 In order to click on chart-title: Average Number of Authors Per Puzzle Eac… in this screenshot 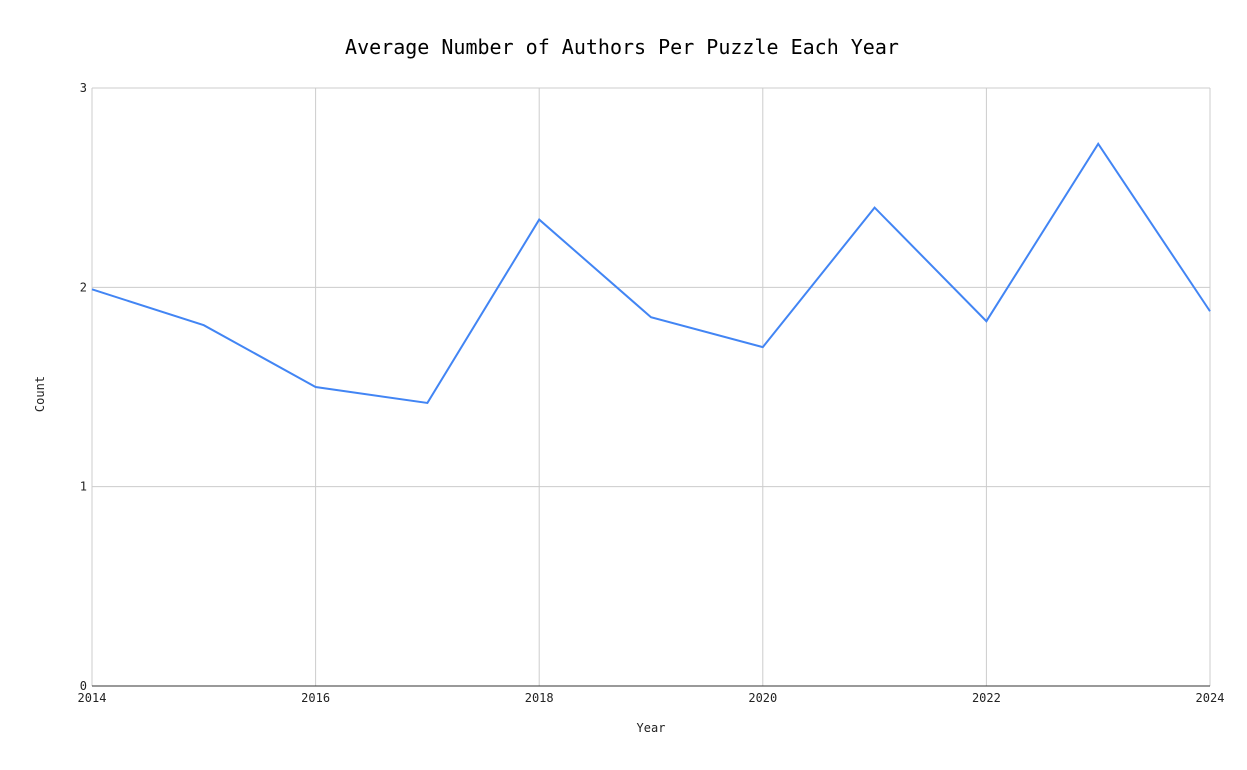, I will do `click(622, 47)`.